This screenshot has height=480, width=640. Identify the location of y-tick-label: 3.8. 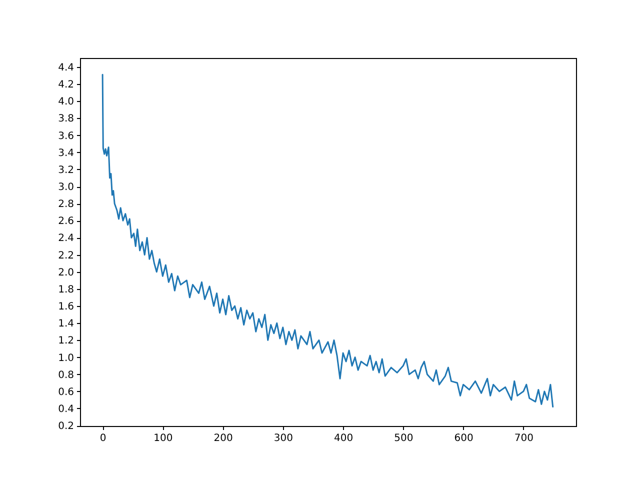
(66, 119).